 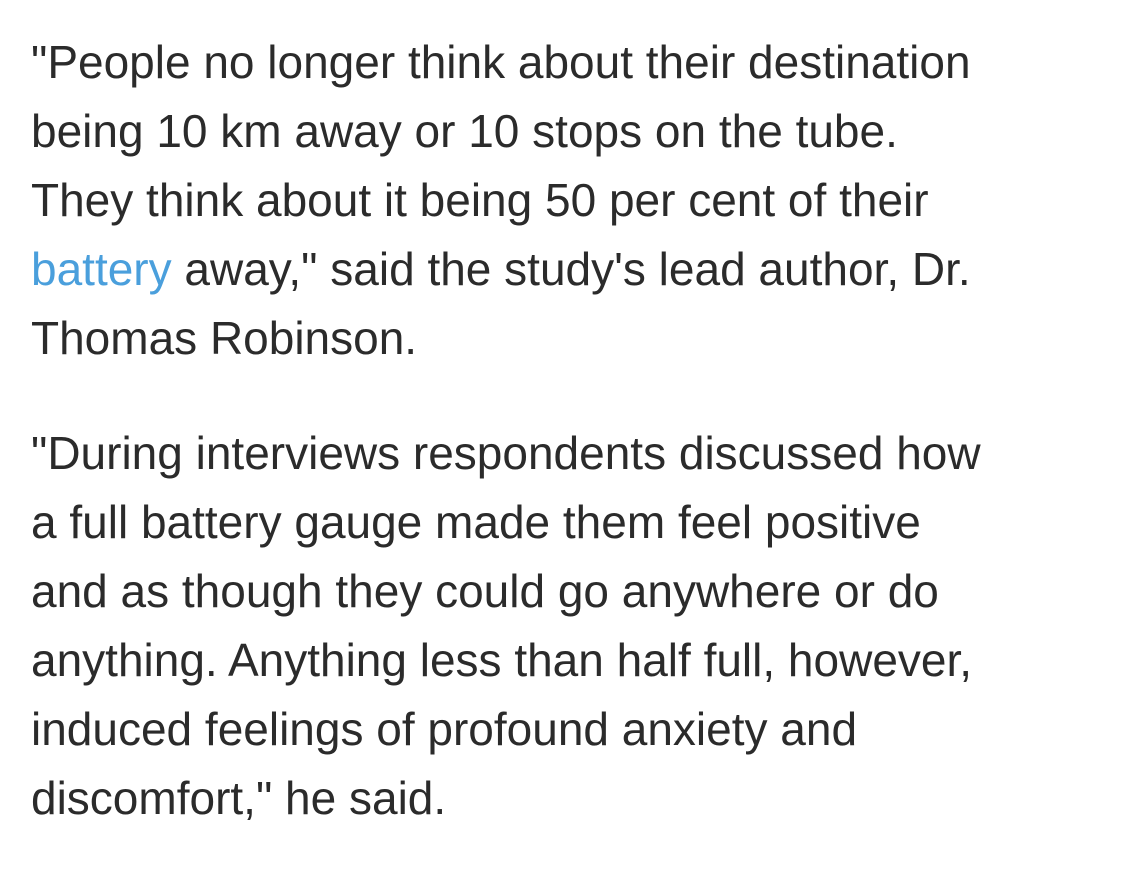 What do you see at coordinates (101, 269) in the screenshot?
I see `battery-link: battery` at bounding box center [101, 269].